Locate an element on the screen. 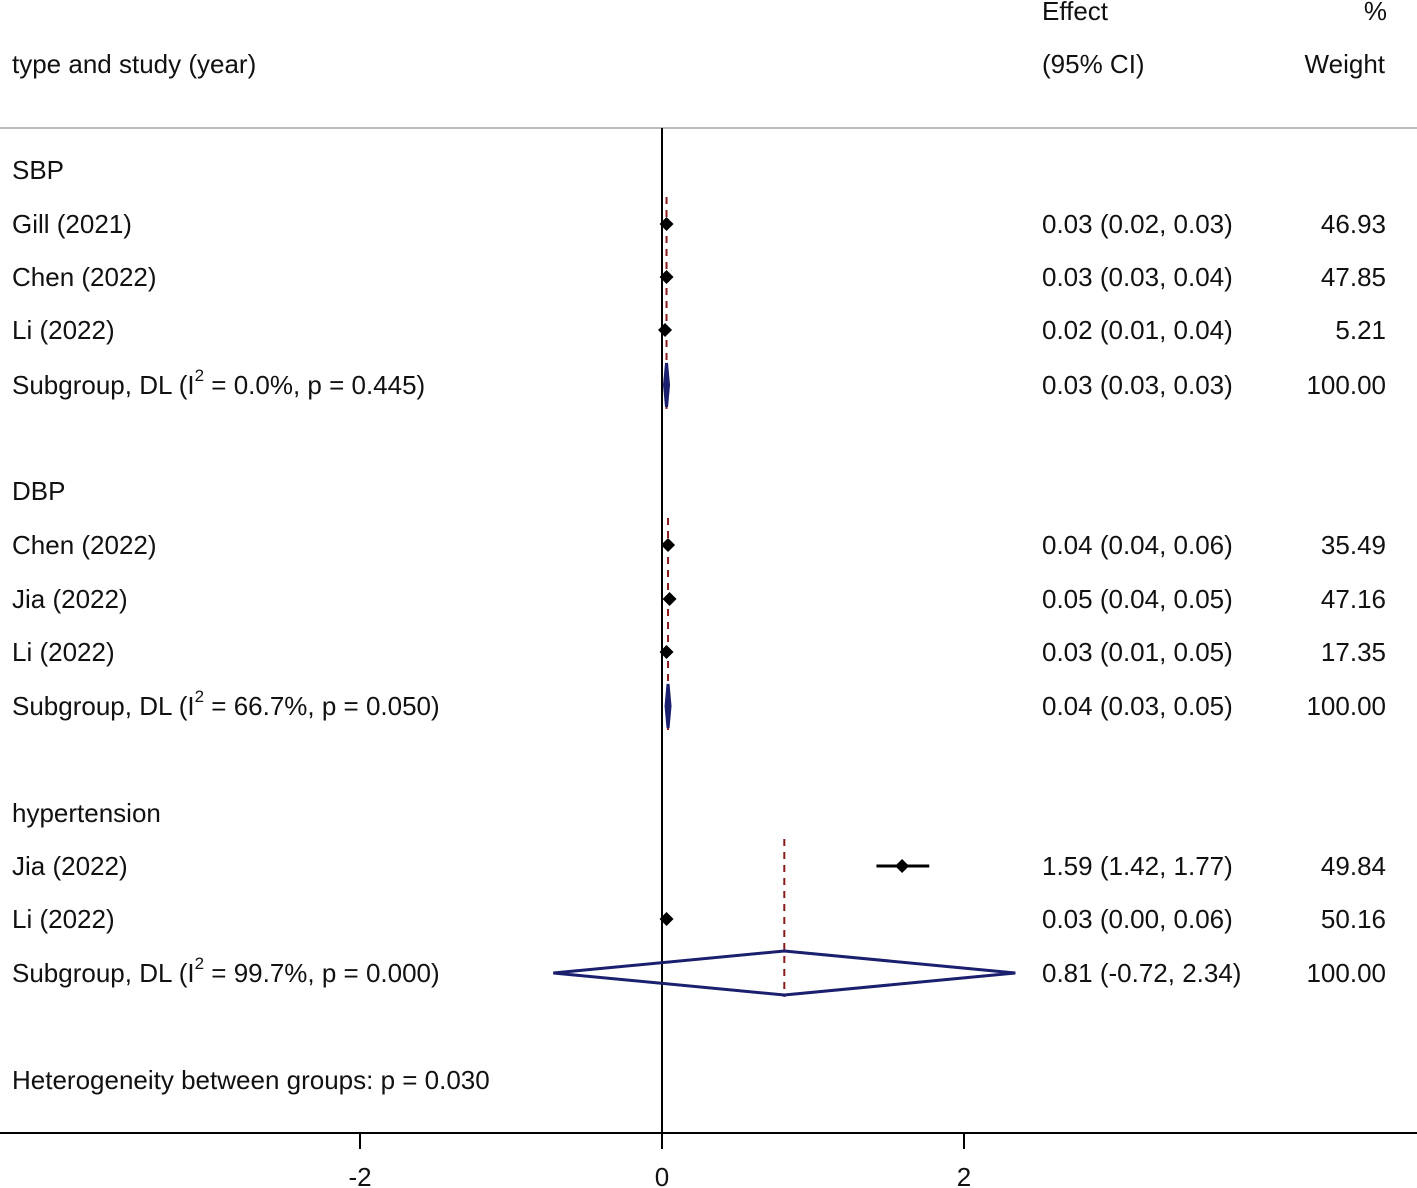 This screenshot has height=1188, width=1417. effect-header-bottom: (95% CI) is located at coordinates (1093, 64).